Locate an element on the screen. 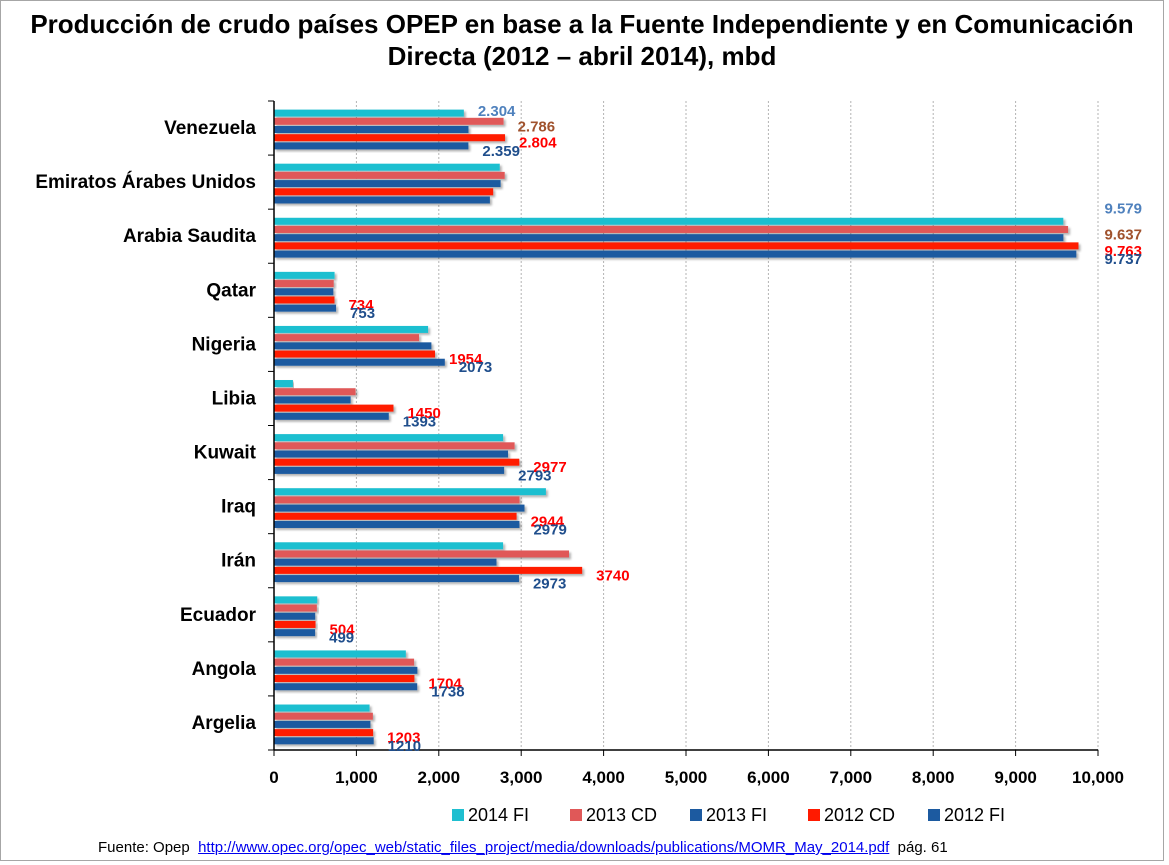  data-label-iraq-2012-cd: 2944 is located at coordinates (548, 521).